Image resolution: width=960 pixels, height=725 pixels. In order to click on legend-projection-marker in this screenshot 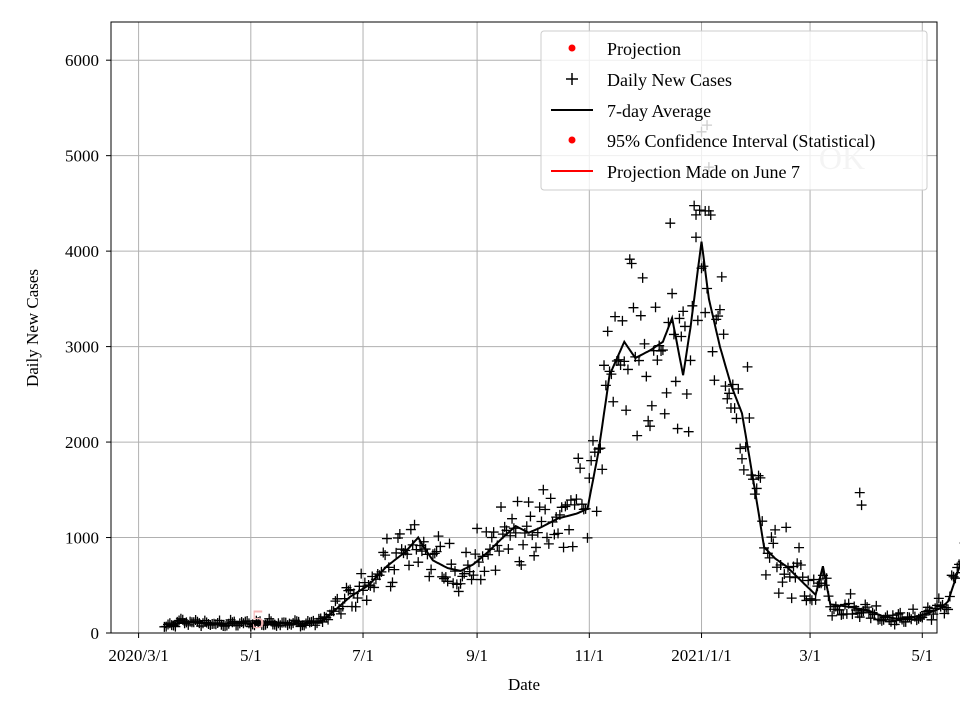, I will do `click(572, 48)`.